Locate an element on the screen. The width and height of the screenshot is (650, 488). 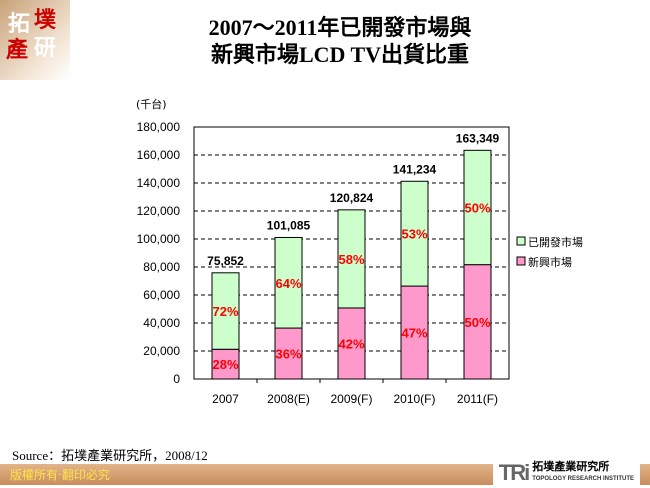
share-label-developed: 58% is located at coordinates (351, 259).